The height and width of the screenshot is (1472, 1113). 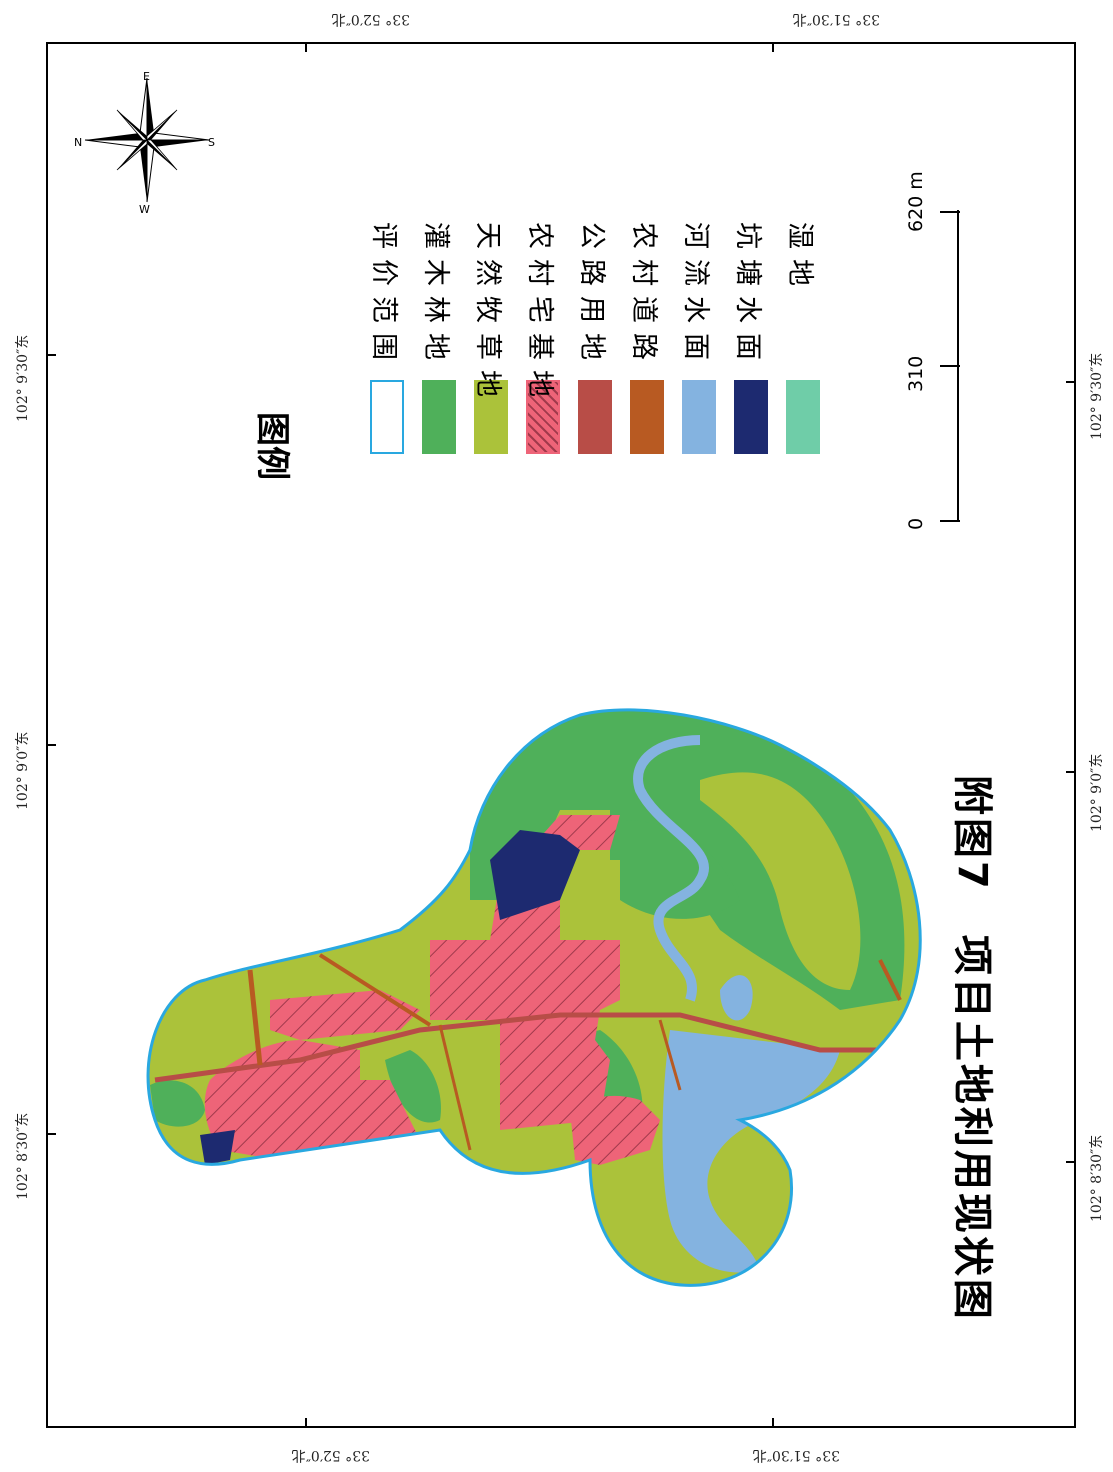 I want to click on compass-n: N, so click(x=78, y=142).